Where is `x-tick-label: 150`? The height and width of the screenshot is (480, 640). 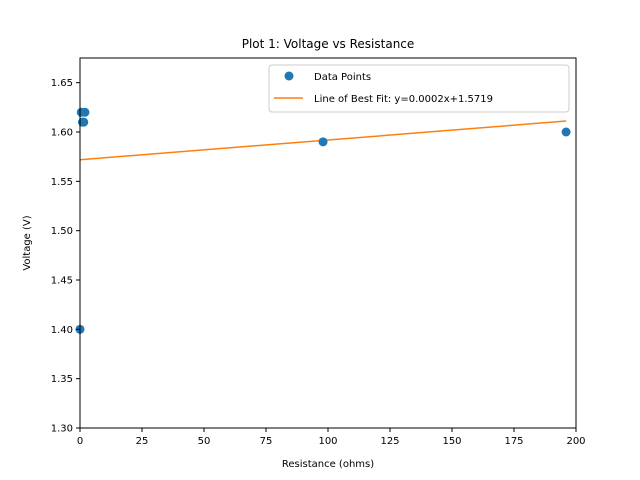 x-tick-label: 150 is located at coordinates (451, 441).